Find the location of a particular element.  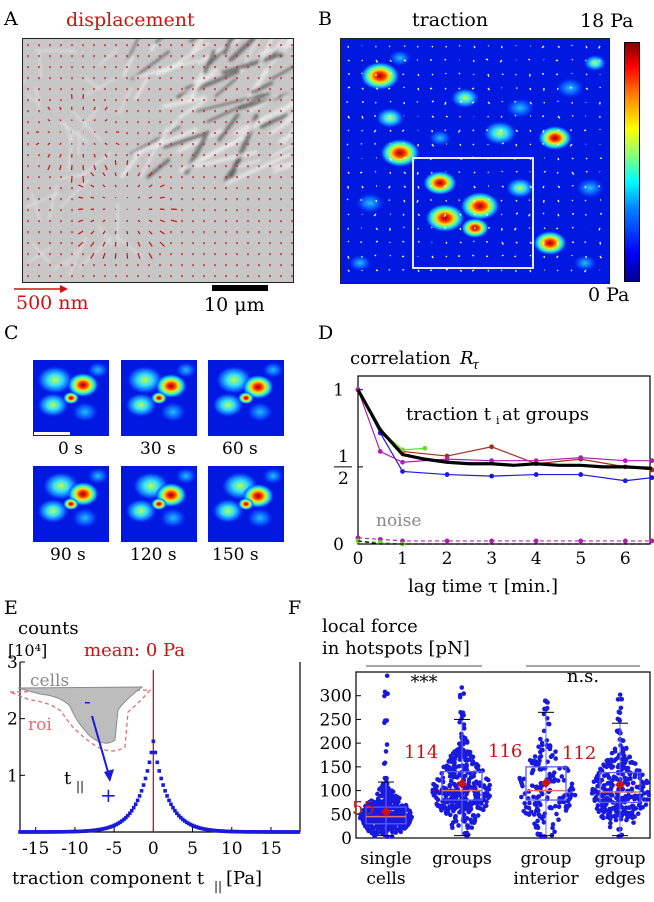

x-tick-label: -10 is located at coordinates (74, 849).